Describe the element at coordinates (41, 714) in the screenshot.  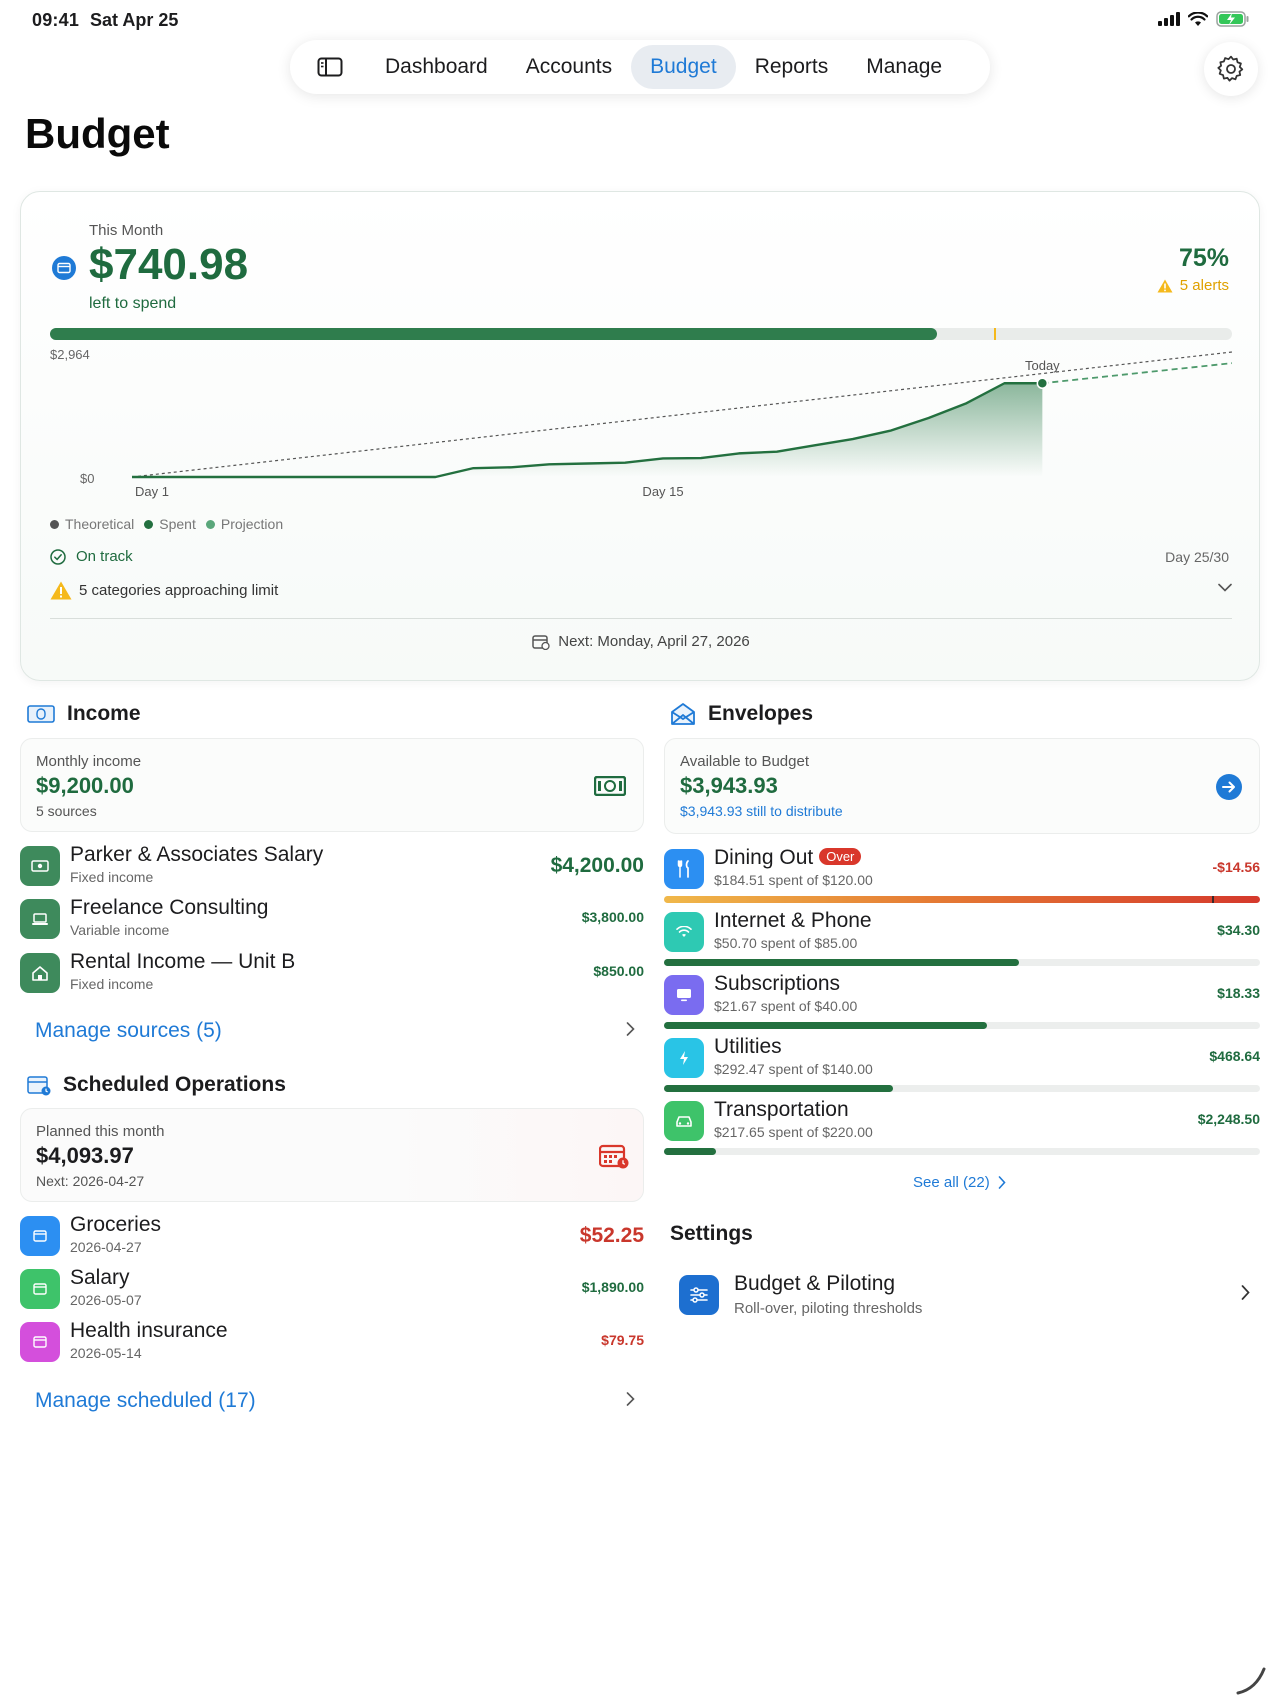
I see `banknote-icon` at that location.